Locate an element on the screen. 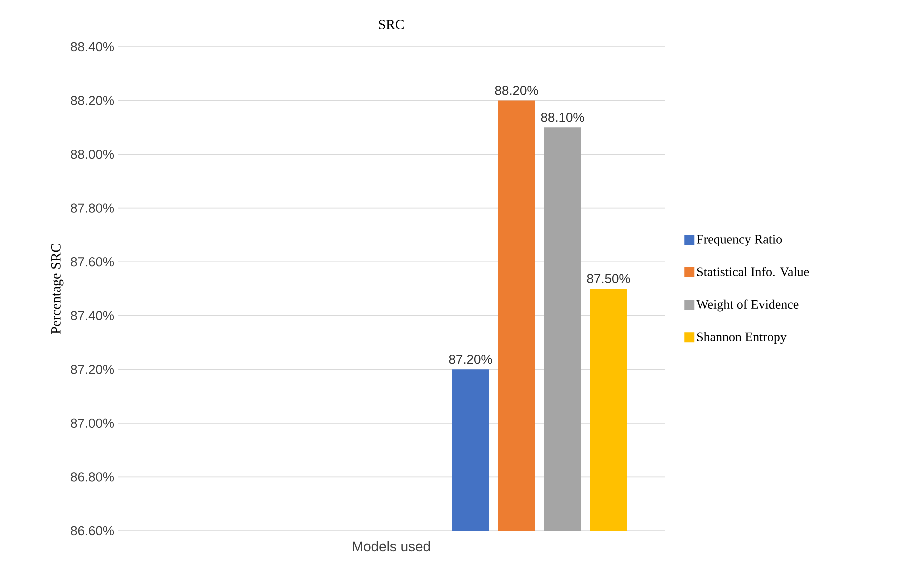 The image size is (905, 579). y-axis-title: Percentage SRC is located at coordinates (57, 289).